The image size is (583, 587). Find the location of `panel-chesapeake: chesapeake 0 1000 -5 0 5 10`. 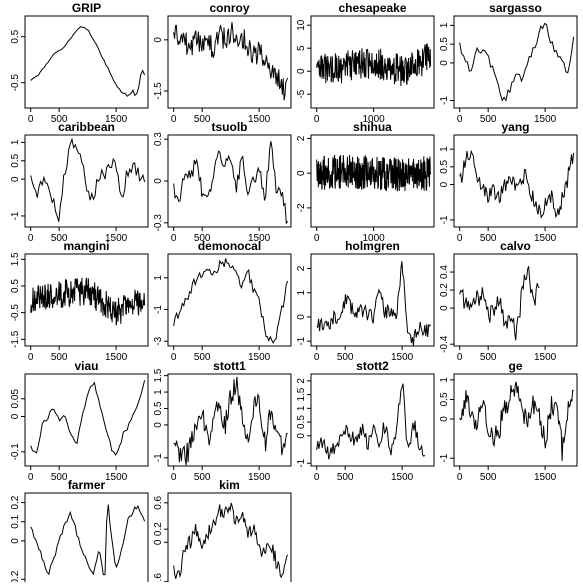

panel-chesapeake: chesapeake 0 1000 -5 0 5 10 is located at coordinates (365, 63).